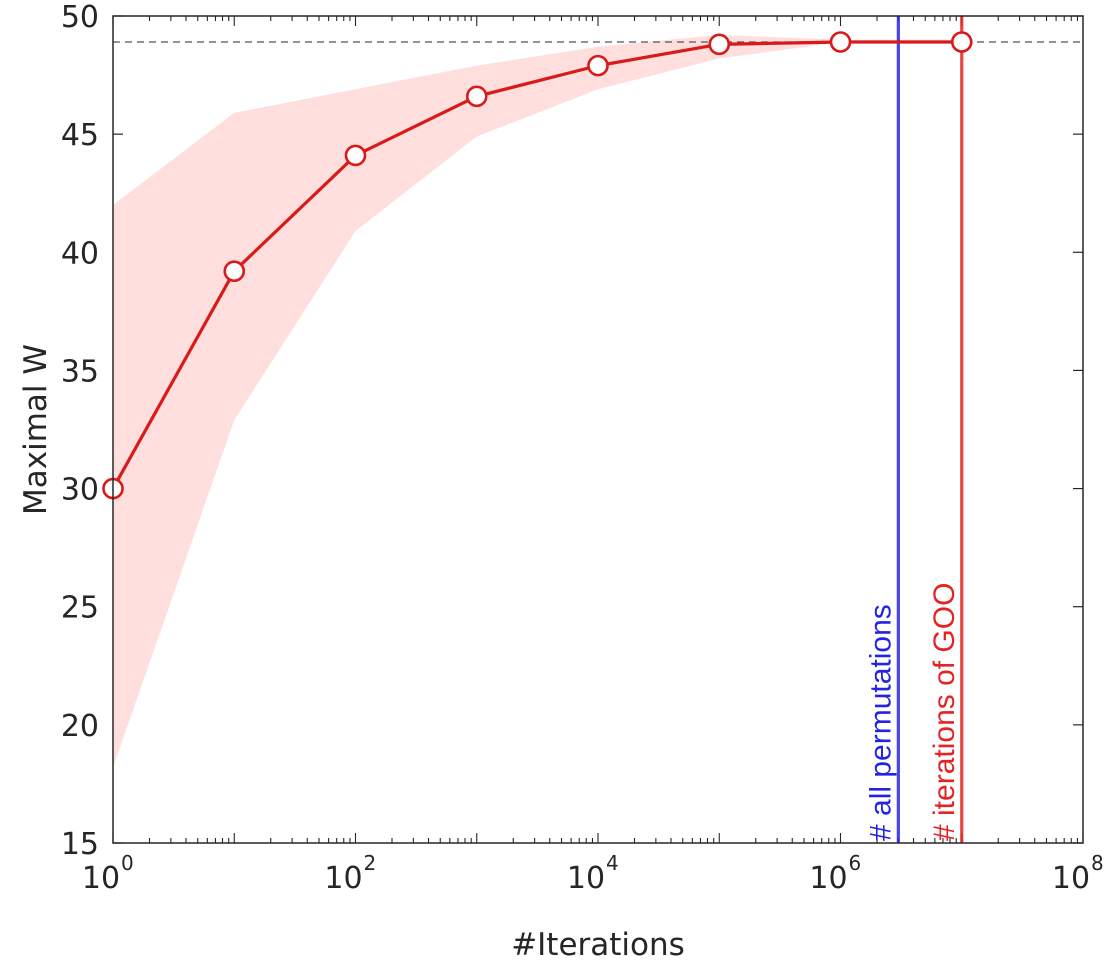 This screenshot has height=965, width=1117. I want to click on x-tick-exponent: 8, so click(1097, 863).